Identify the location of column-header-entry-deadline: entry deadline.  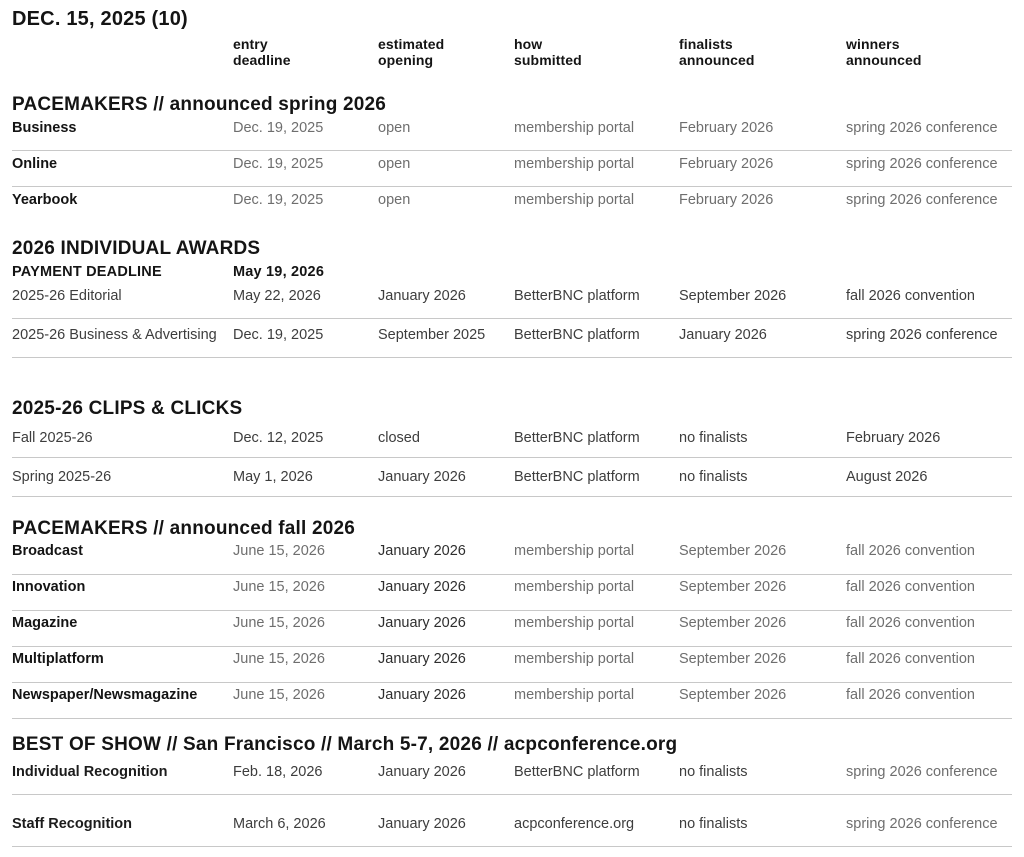
(262, 52).